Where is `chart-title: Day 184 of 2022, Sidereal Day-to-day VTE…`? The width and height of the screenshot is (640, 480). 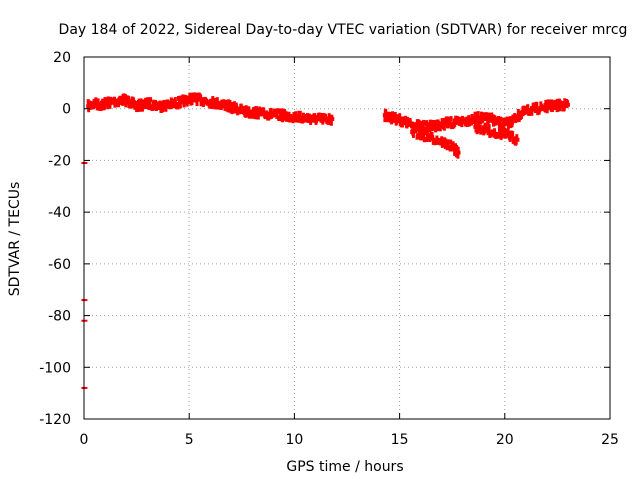 chart-title: Day 184 of 2022, Sidereal Day-to-day VTE… is located at coordinates (343, 30).